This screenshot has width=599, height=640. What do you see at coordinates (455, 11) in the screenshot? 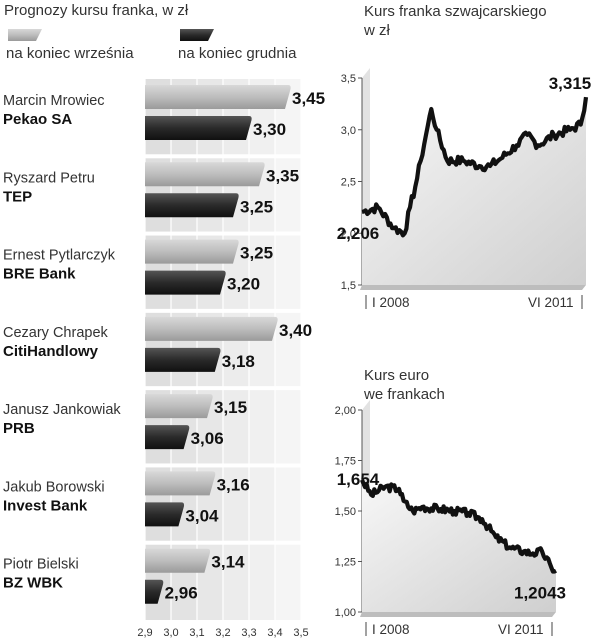
I see `chf-title-line-1: Kurs franka szwajcarskiego` at bounding box center [455, 11].